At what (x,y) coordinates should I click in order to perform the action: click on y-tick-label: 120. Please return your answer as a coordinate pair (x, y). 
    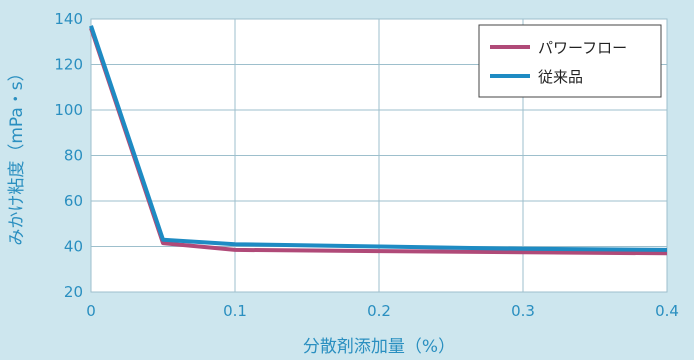
    Looking at the image, I should click on (68, 65).